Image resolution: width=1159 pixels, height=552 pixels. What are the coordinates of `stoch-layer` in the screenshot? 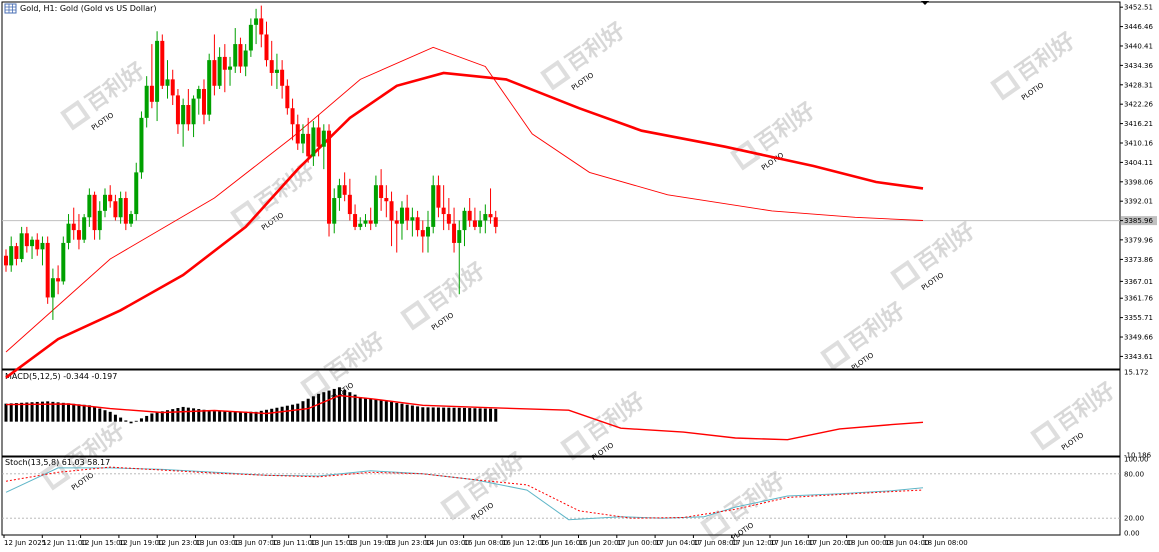 It's located at (561, 493).